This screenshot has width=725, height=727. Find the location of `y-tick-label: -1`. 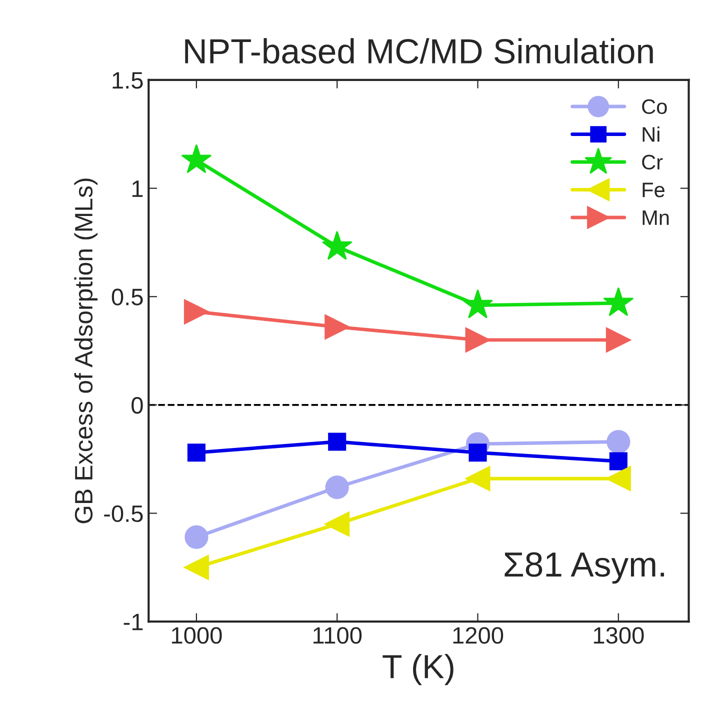

y-tick-label: -1 is located at coordinates (133, 622).